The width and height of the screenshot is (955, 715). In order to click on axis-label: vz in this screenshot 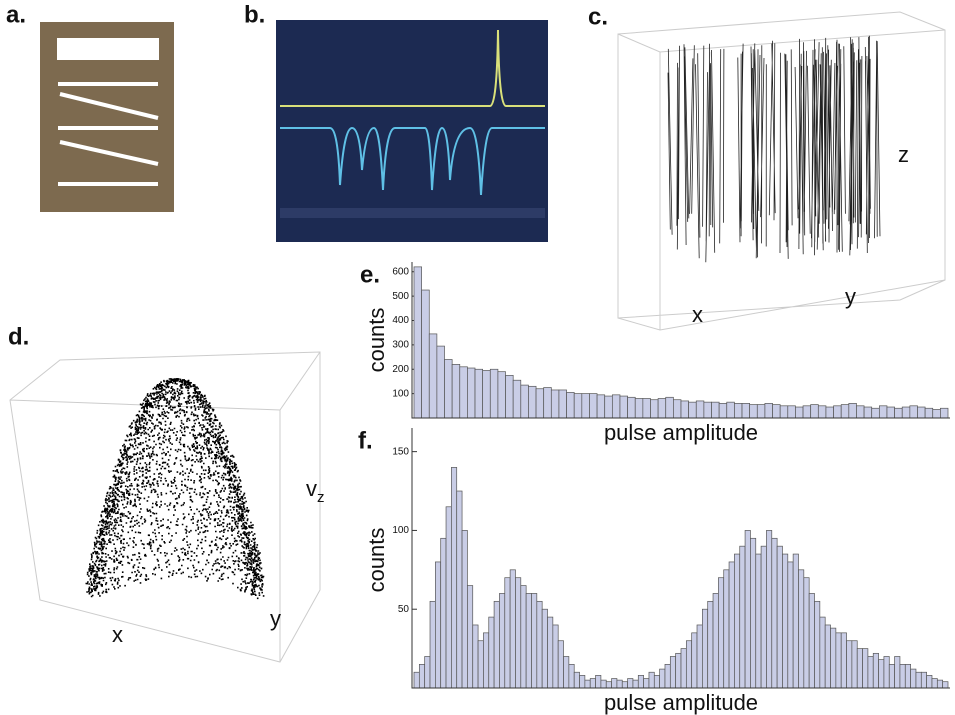, I will do `click(315, 491)`.